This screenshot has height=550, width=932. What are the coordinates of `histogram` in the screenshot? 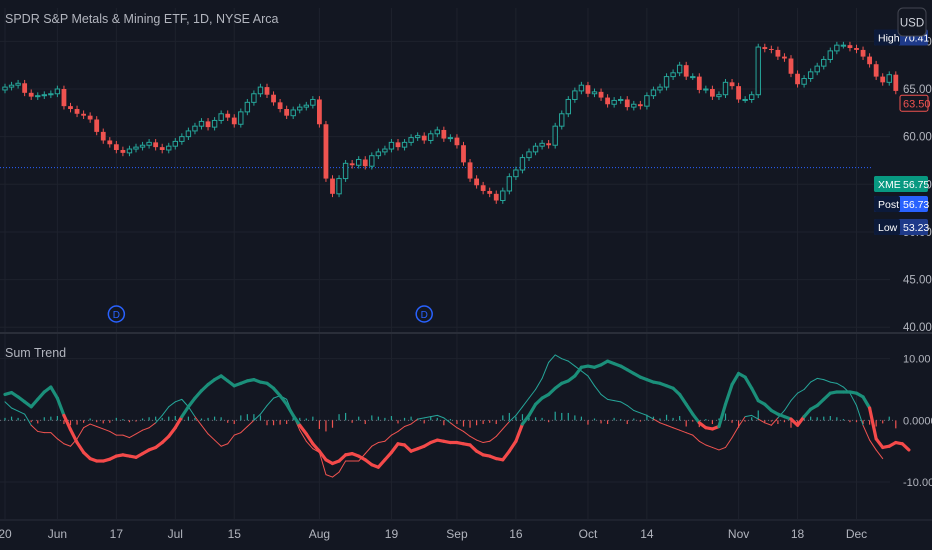 It's located at (450, 421).